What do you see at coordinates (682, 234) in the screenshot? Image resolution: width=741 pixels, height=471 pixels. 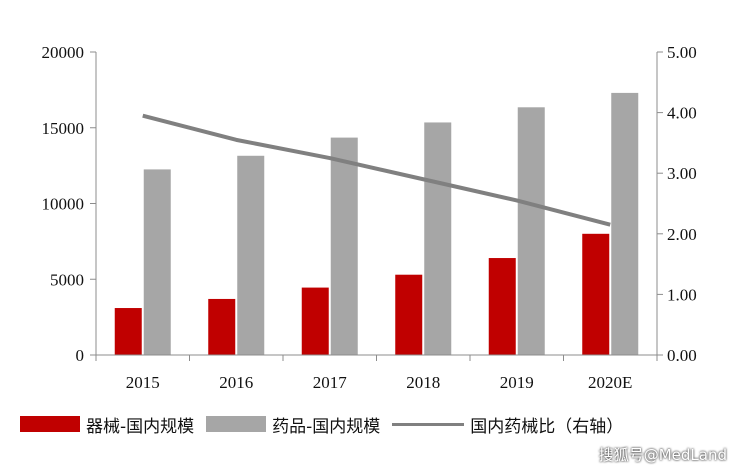 I see `y-right-tick-label: 2.00` at bounding box center [682, 234].